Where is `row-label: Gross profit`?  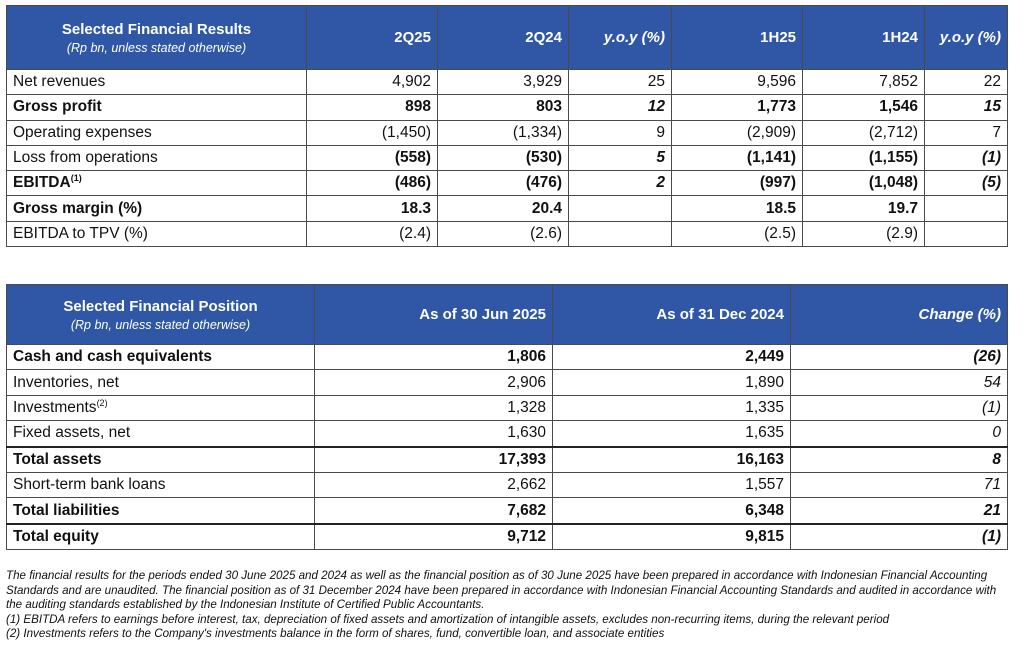
row-label: Gross profit is located at coordinates (156, 107).